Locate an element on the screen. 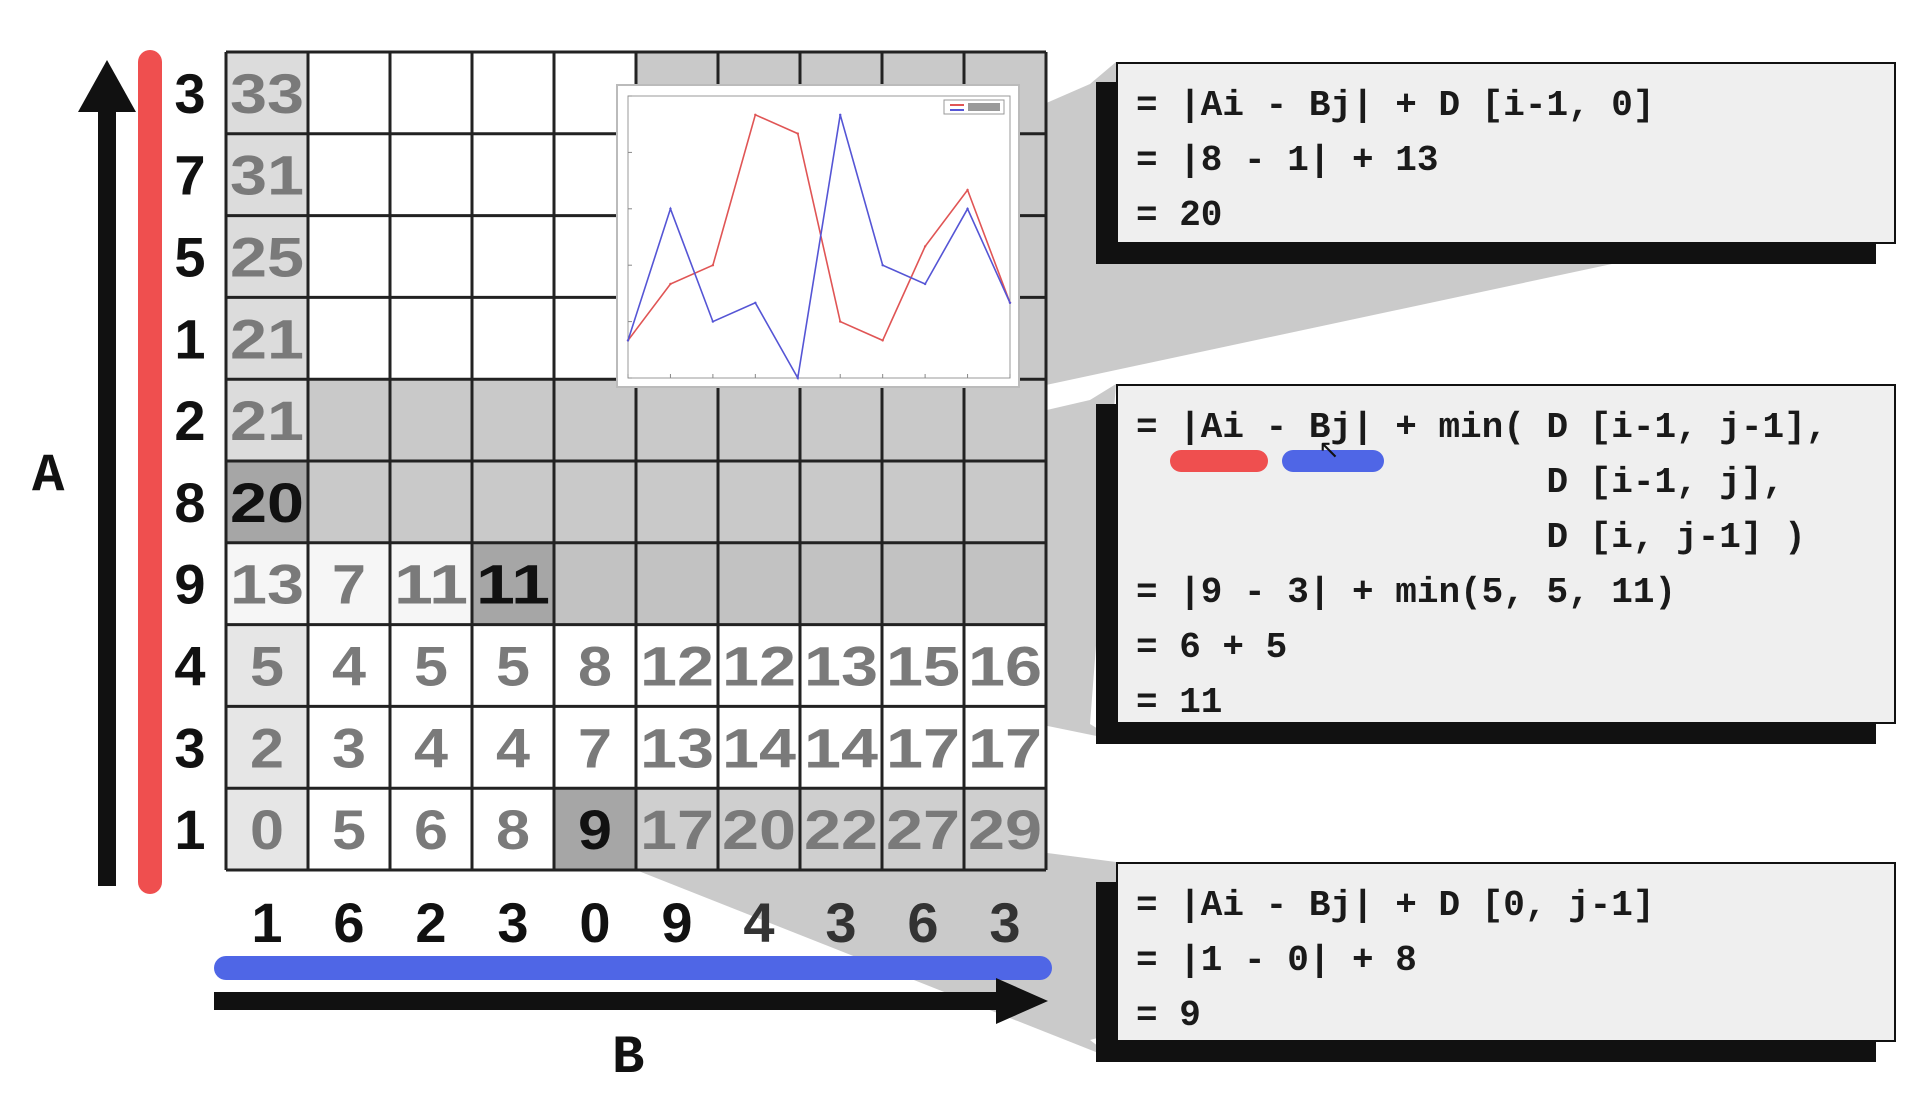 This screenshot has width=1920, height=1096. sequence-a-value: 8 is located at coordinates (189, 502).